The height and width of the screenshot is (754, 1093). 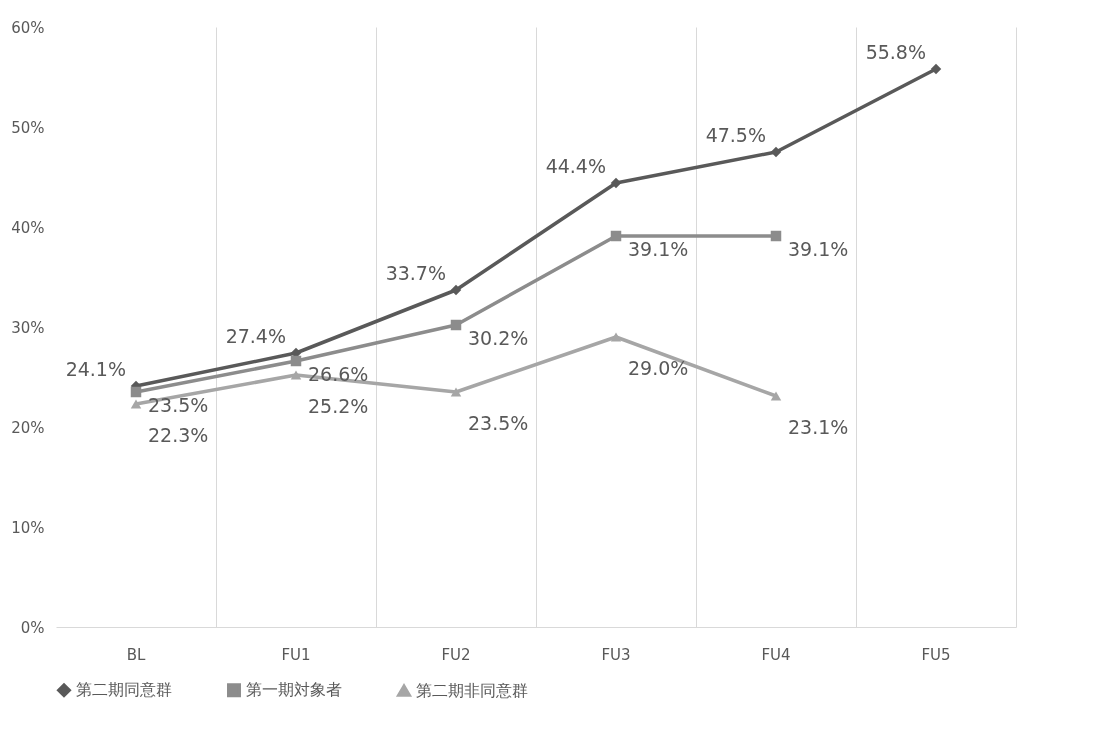 I want to click on data-label: 22.3%, so click(x=178, y=435).